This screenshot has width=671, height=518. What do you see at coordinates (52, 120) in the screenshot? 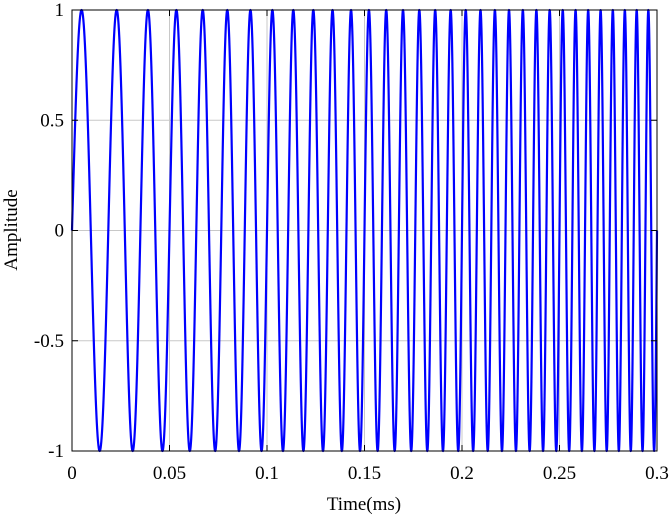
I see `y-tick-label: 0.5` at bounding box center [52, 120].